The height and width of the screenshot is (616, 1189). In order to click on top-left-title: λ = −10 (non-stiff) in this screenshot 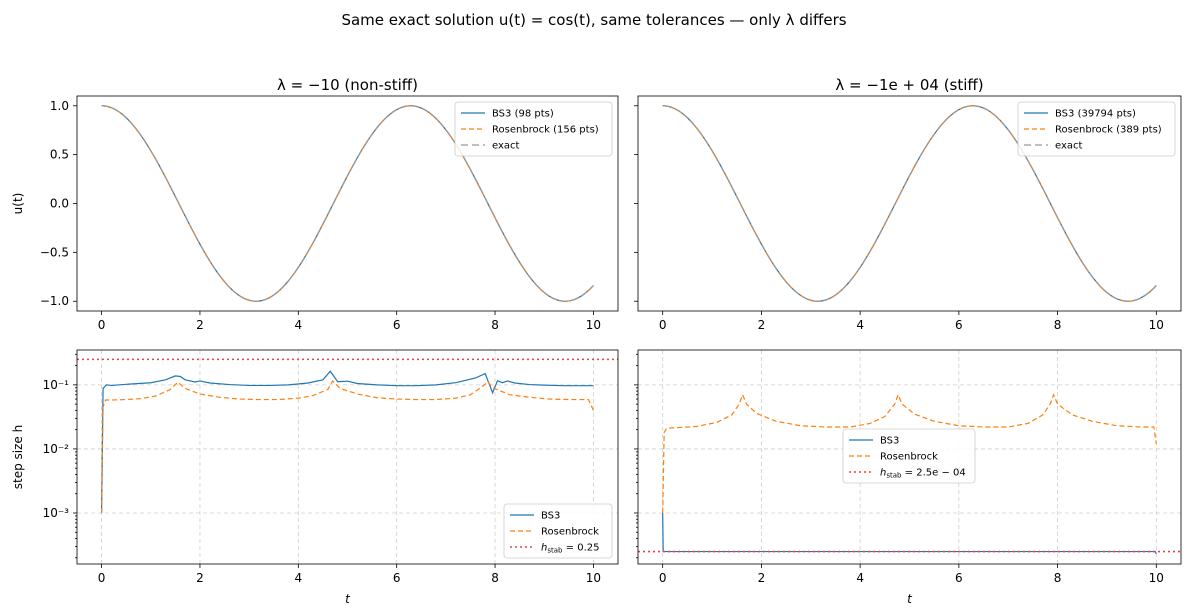, I will do `click(347, 85)`.